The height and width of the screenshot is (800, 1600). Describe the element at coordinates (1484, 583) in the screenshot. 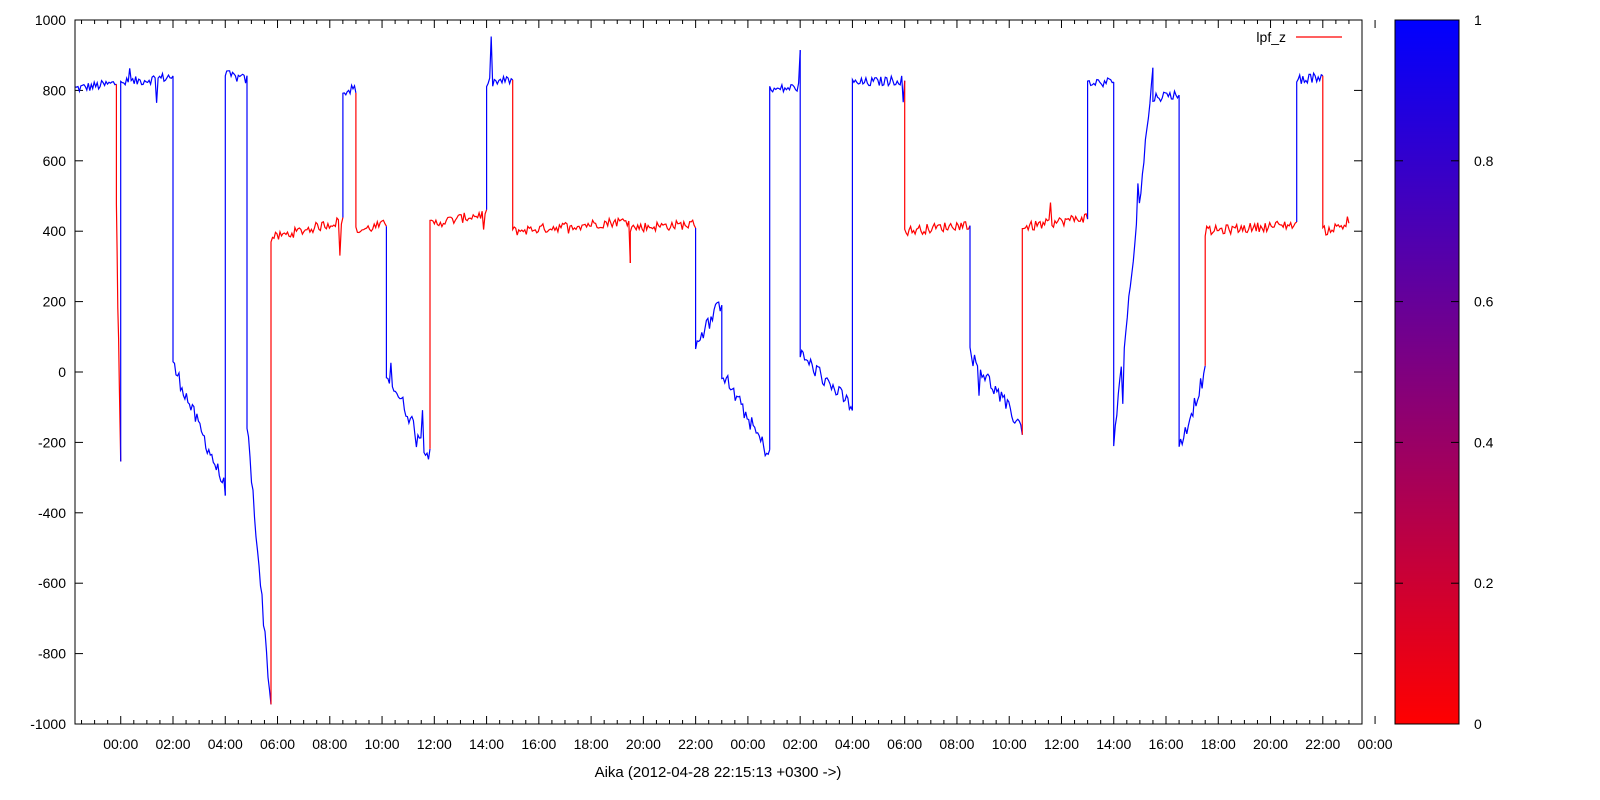

I see `colorbar-tick-label: 0.2` at that location.